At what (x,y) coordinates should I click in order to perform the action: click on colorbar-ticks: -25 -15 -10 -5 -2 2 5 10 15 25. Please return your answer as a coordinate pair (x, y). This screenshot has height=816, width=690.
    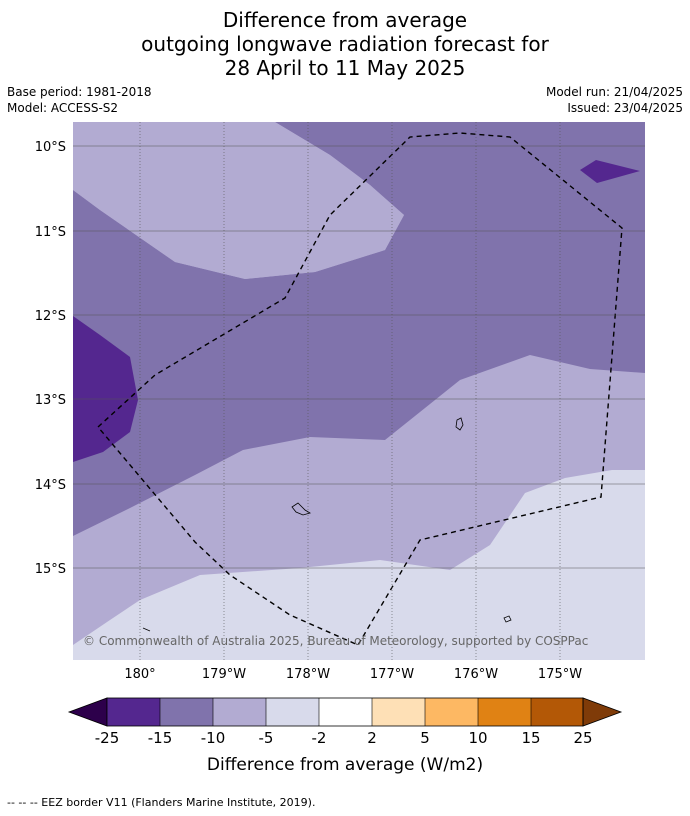
    Looking at the image, I should click on (344, 738).